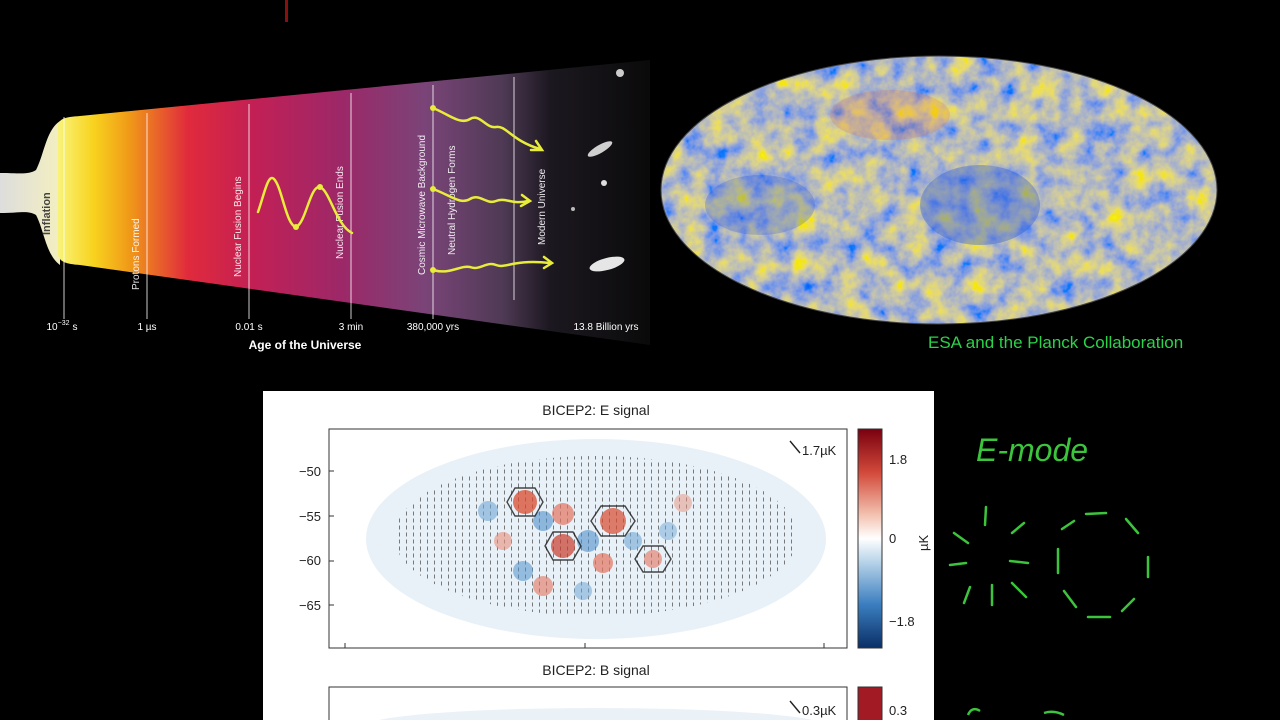 This screenshot has height=720, width=1280. I want to click on tick-label-planck-time: 10−32 s, so click(62, 326).